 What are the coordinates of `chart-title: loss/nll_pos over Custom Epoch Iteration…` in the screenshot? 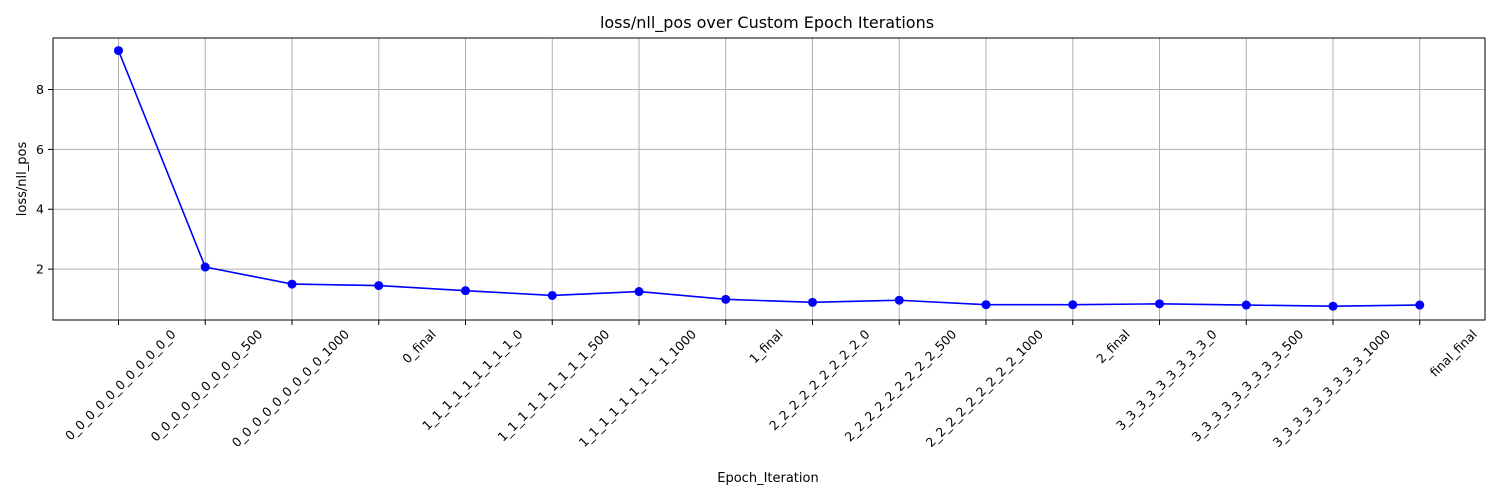 It's located at (767, 23).